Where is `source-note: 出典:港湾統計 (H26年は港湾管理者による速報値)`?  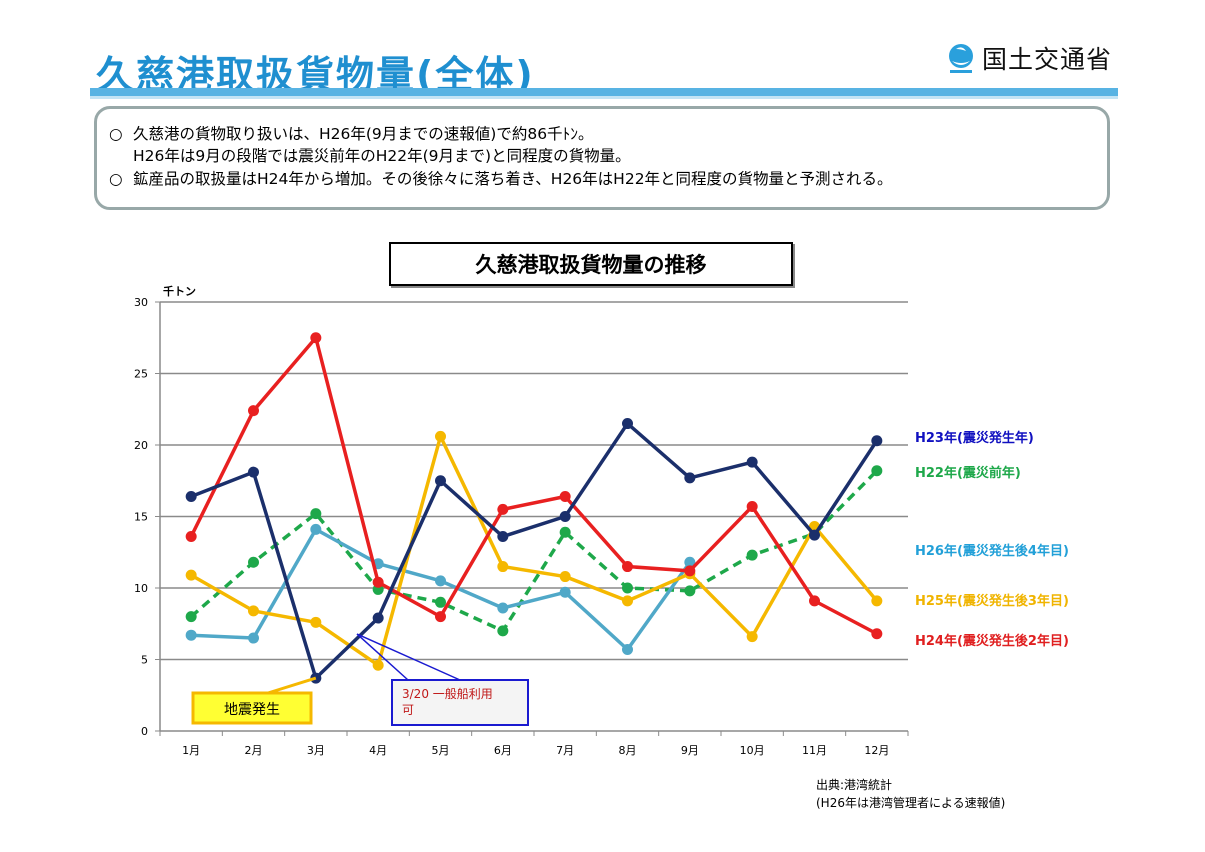
source-note: 出典:港湾統計 (H26年は港湾管理者による速報値) is located at coordinates (910, 794).